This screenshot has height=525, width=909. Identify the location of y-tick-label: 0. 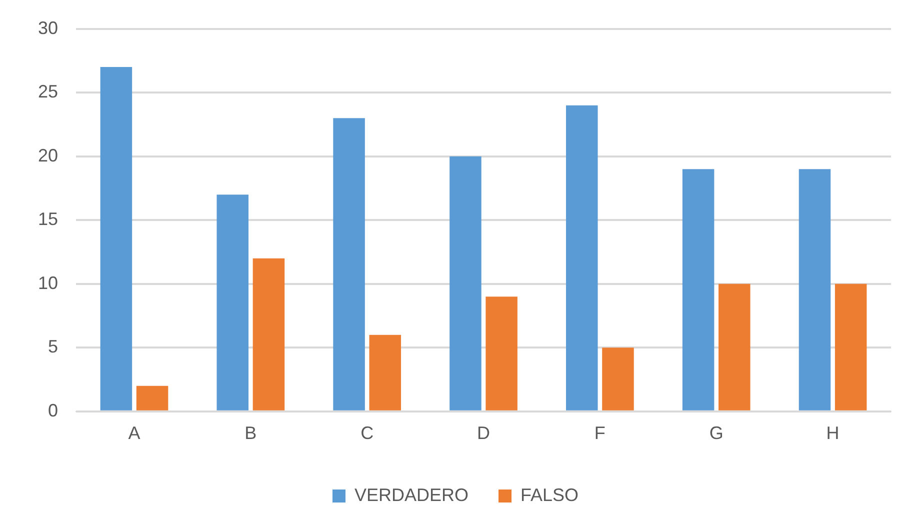
(53, 410).